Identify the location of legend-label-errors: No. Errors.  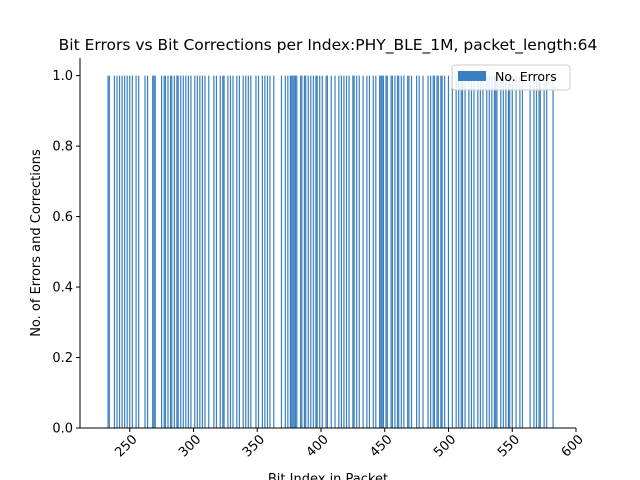
(526, 76).